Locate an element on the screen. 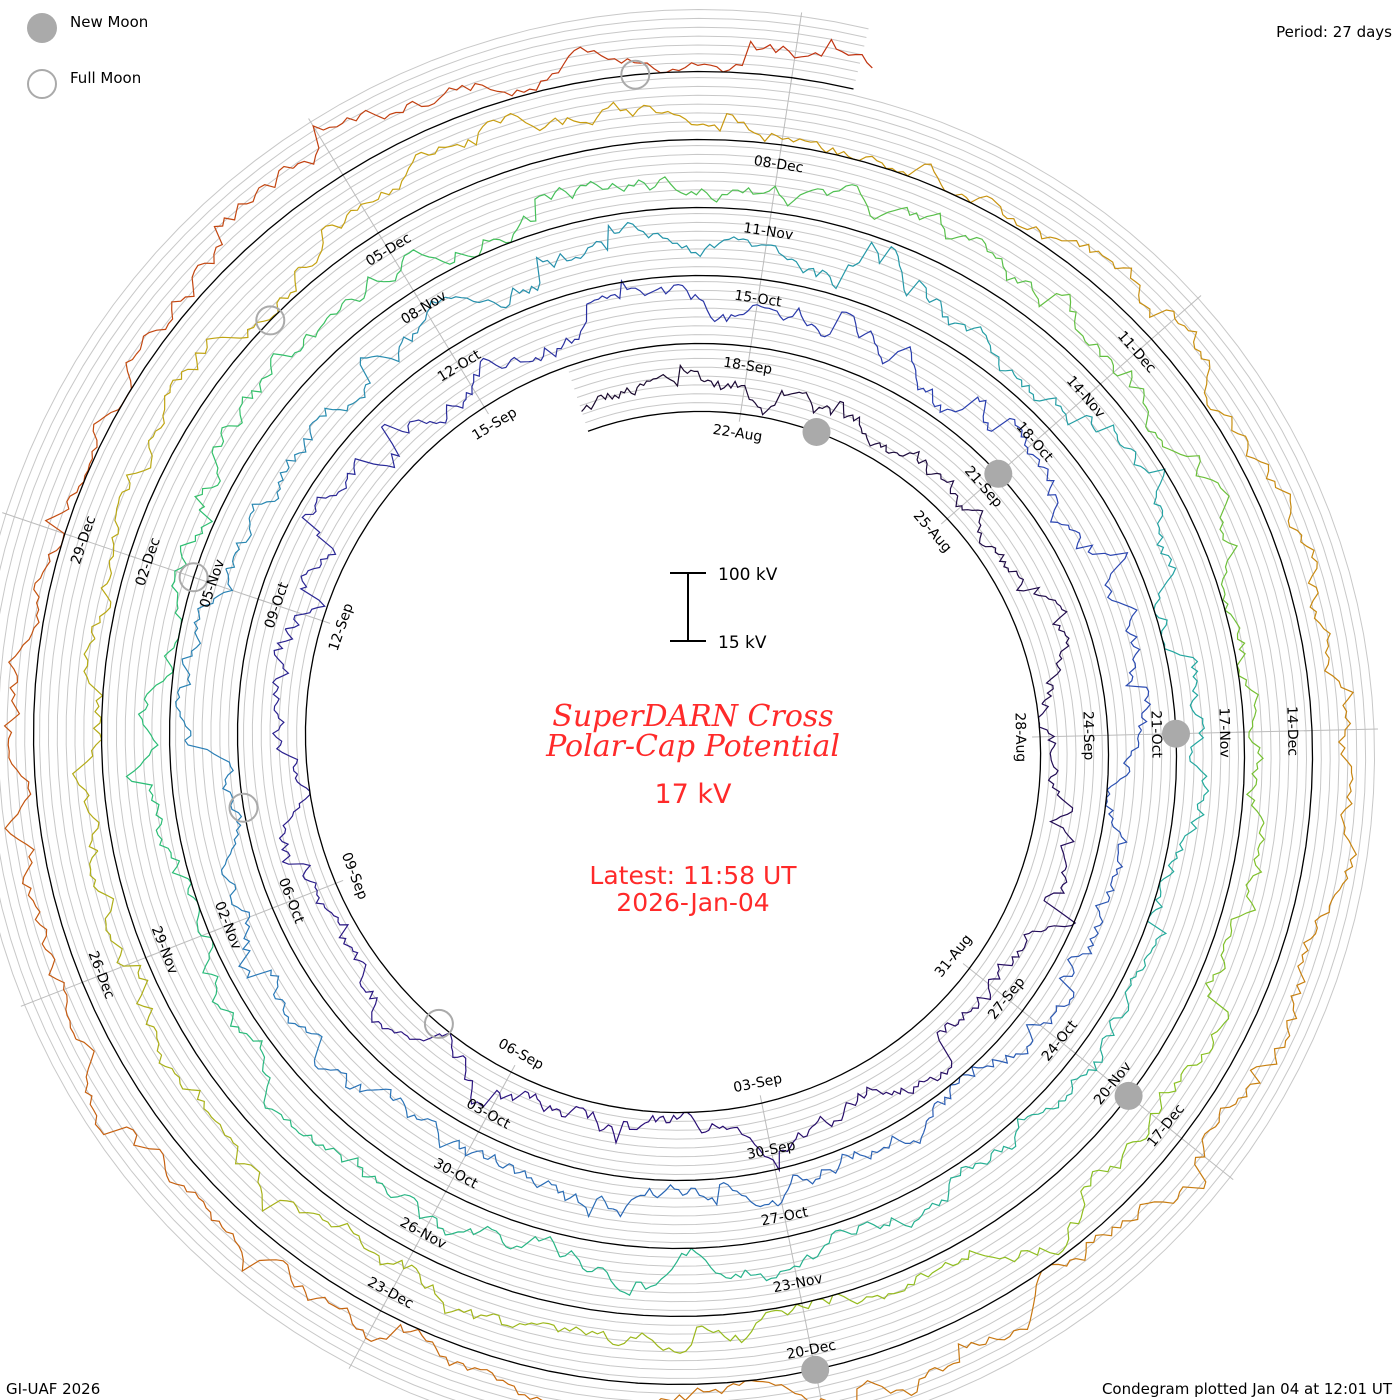  date-label: 02-Dec is located at coordinates (148, 562).